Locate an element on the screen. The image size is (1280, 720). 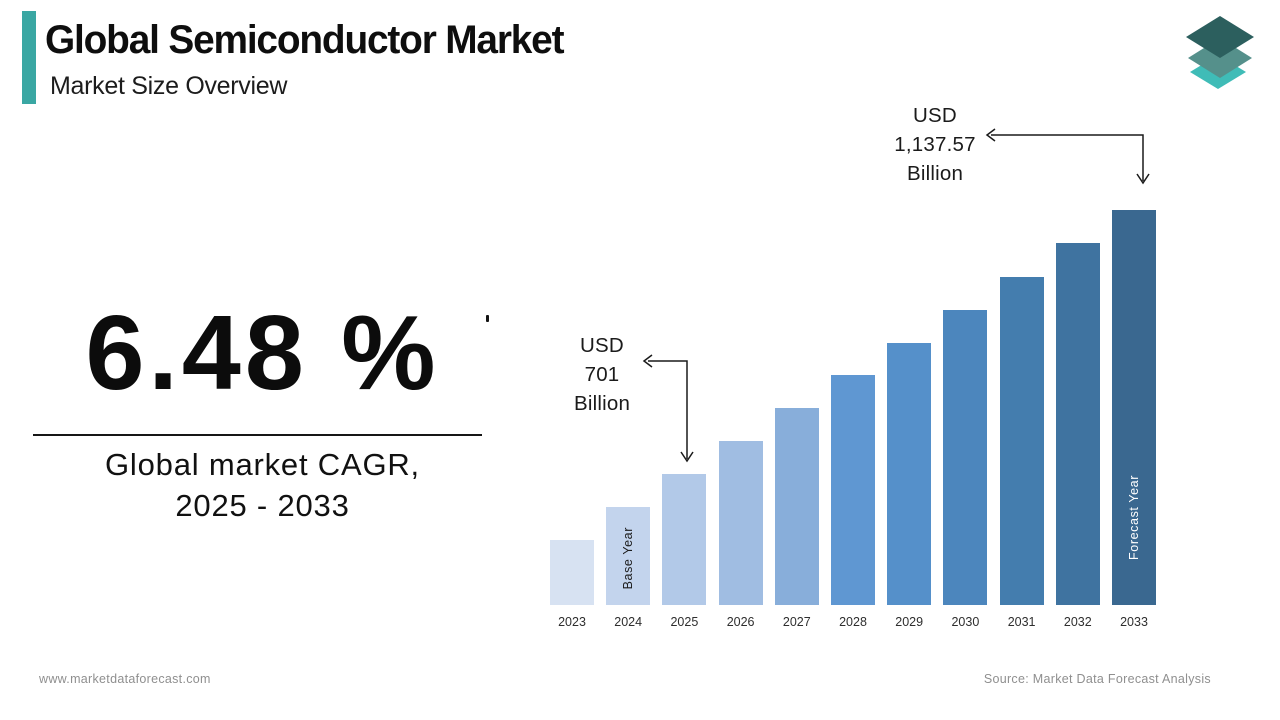
arrow-elbow-2033 is located at coordinates (1067, 157).